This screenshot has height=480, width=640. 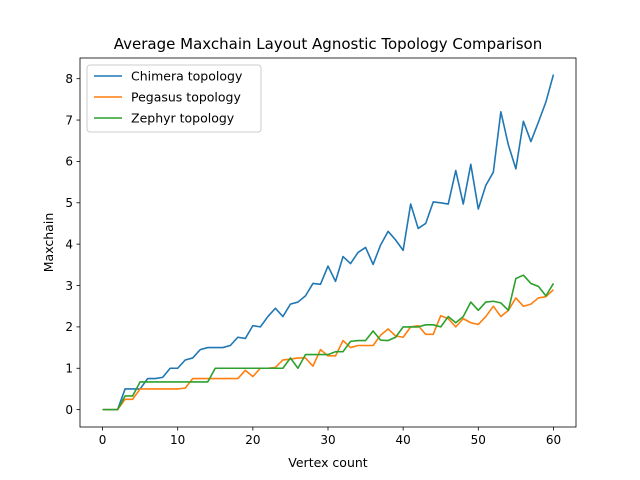 I want to click on y-tick-label: 1, so click(x=69, y=369).